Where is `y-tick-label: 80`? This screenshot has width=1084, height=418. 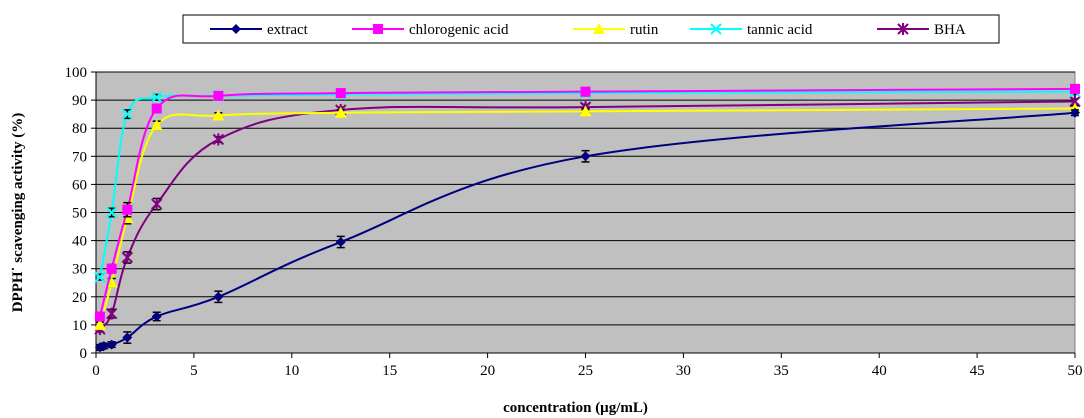 y-tick-label: 80 is located at coordinates (79, 129).